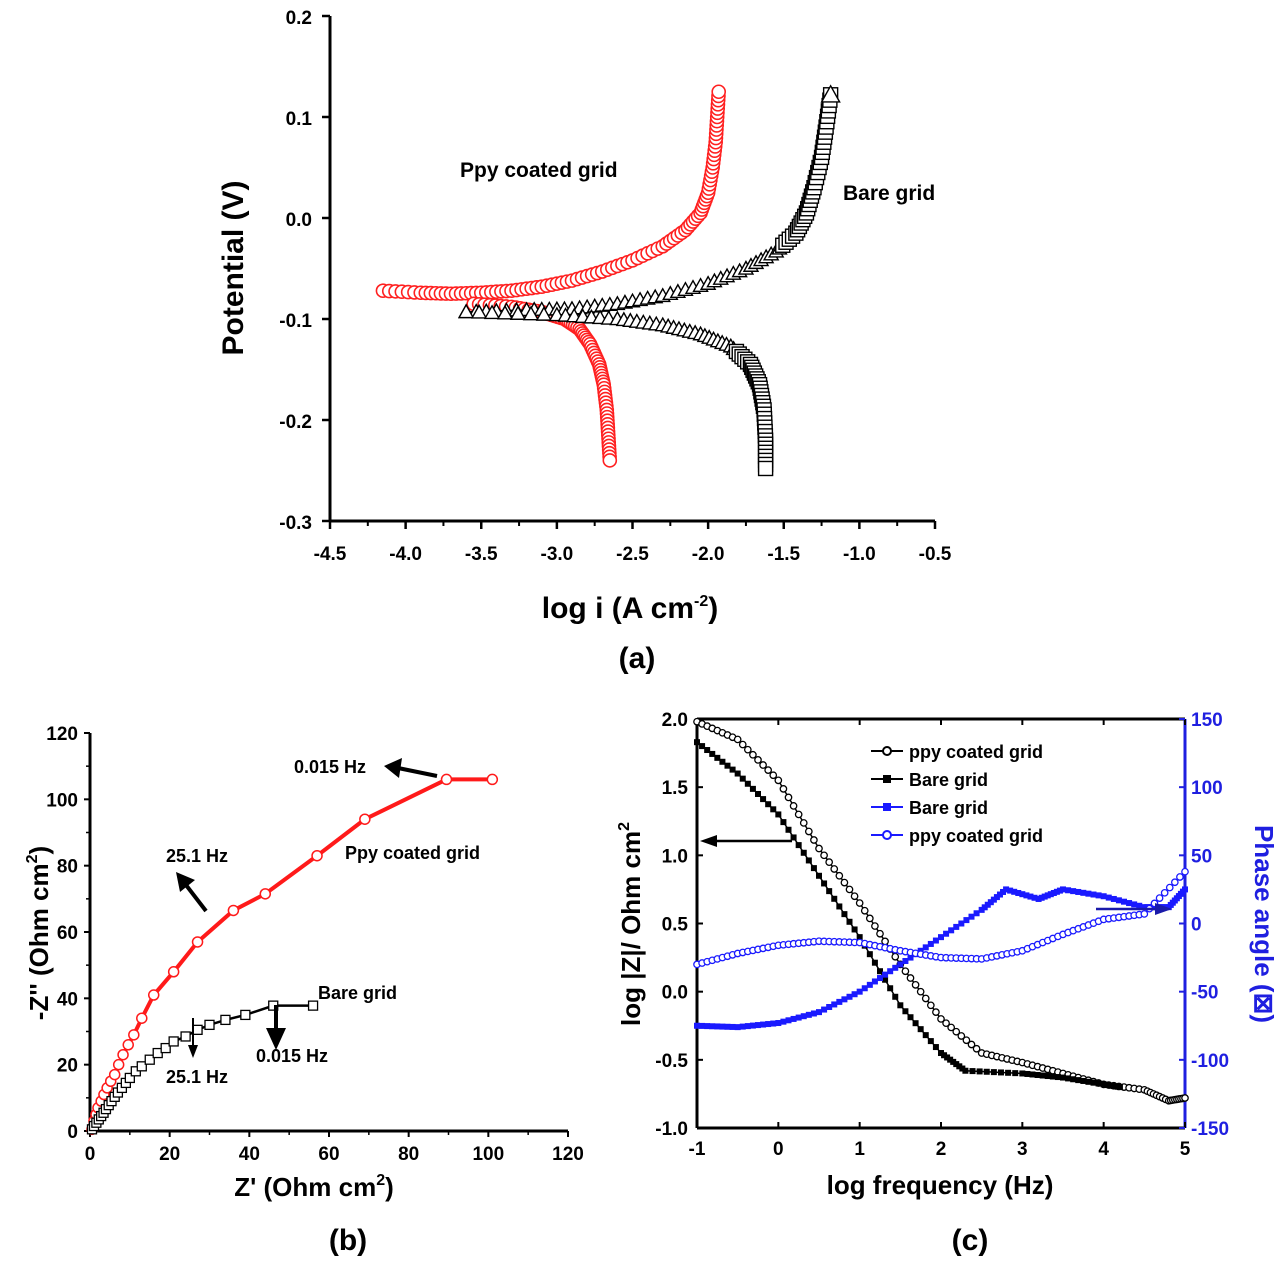 Image resolution: width=1280 pixels, height=1264 pixels. I want to click on x-tick-label: 60, so click(328, 1154).